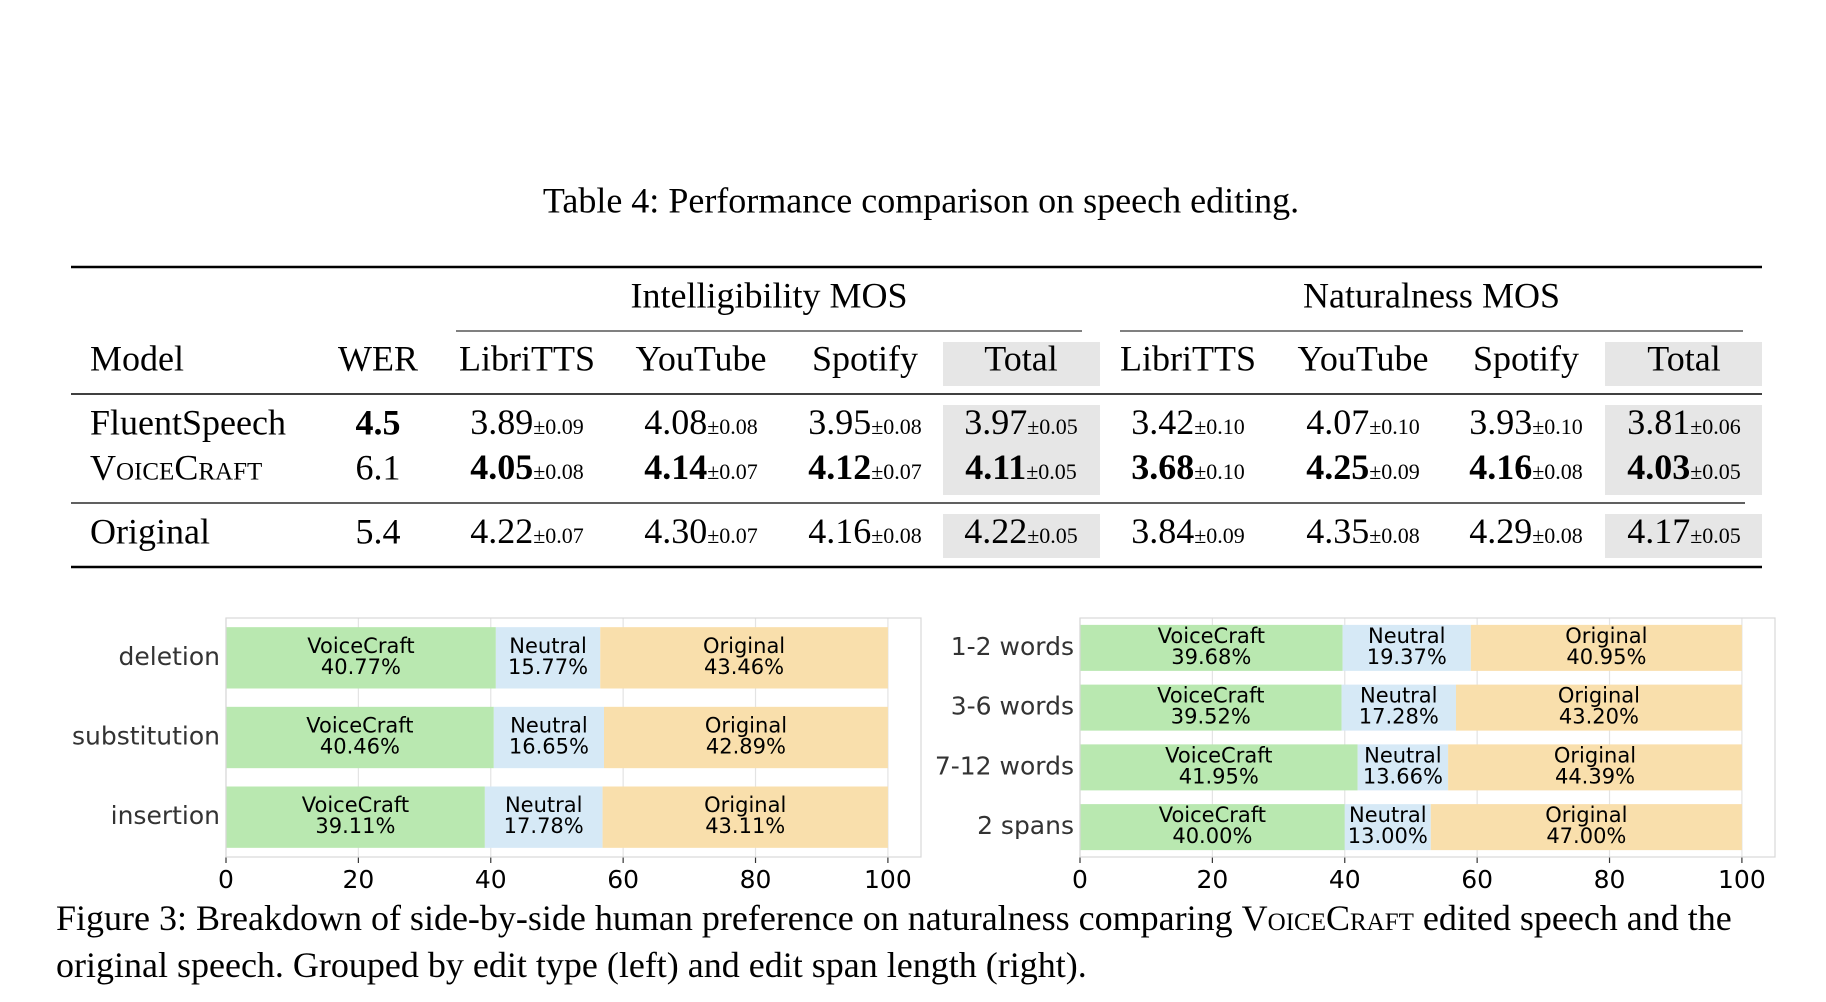 This screenshot has width=1826, height=1002. I want to click on column-header: Spotify, so click(1526, 358).